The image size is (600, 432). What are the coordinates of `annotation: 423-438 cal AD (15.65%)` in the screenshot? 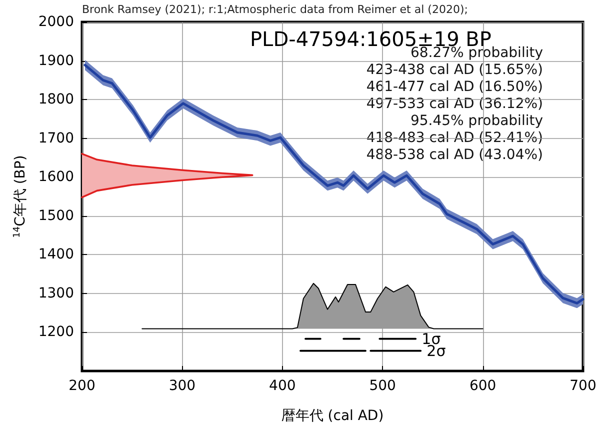 It's located at (454, 70).